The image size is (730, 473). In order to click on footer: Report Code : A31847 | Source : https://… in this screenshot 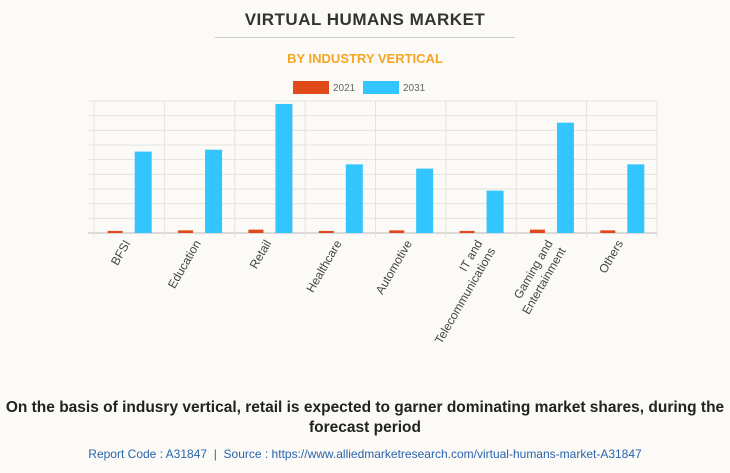, I will do `click(365, 454)`.